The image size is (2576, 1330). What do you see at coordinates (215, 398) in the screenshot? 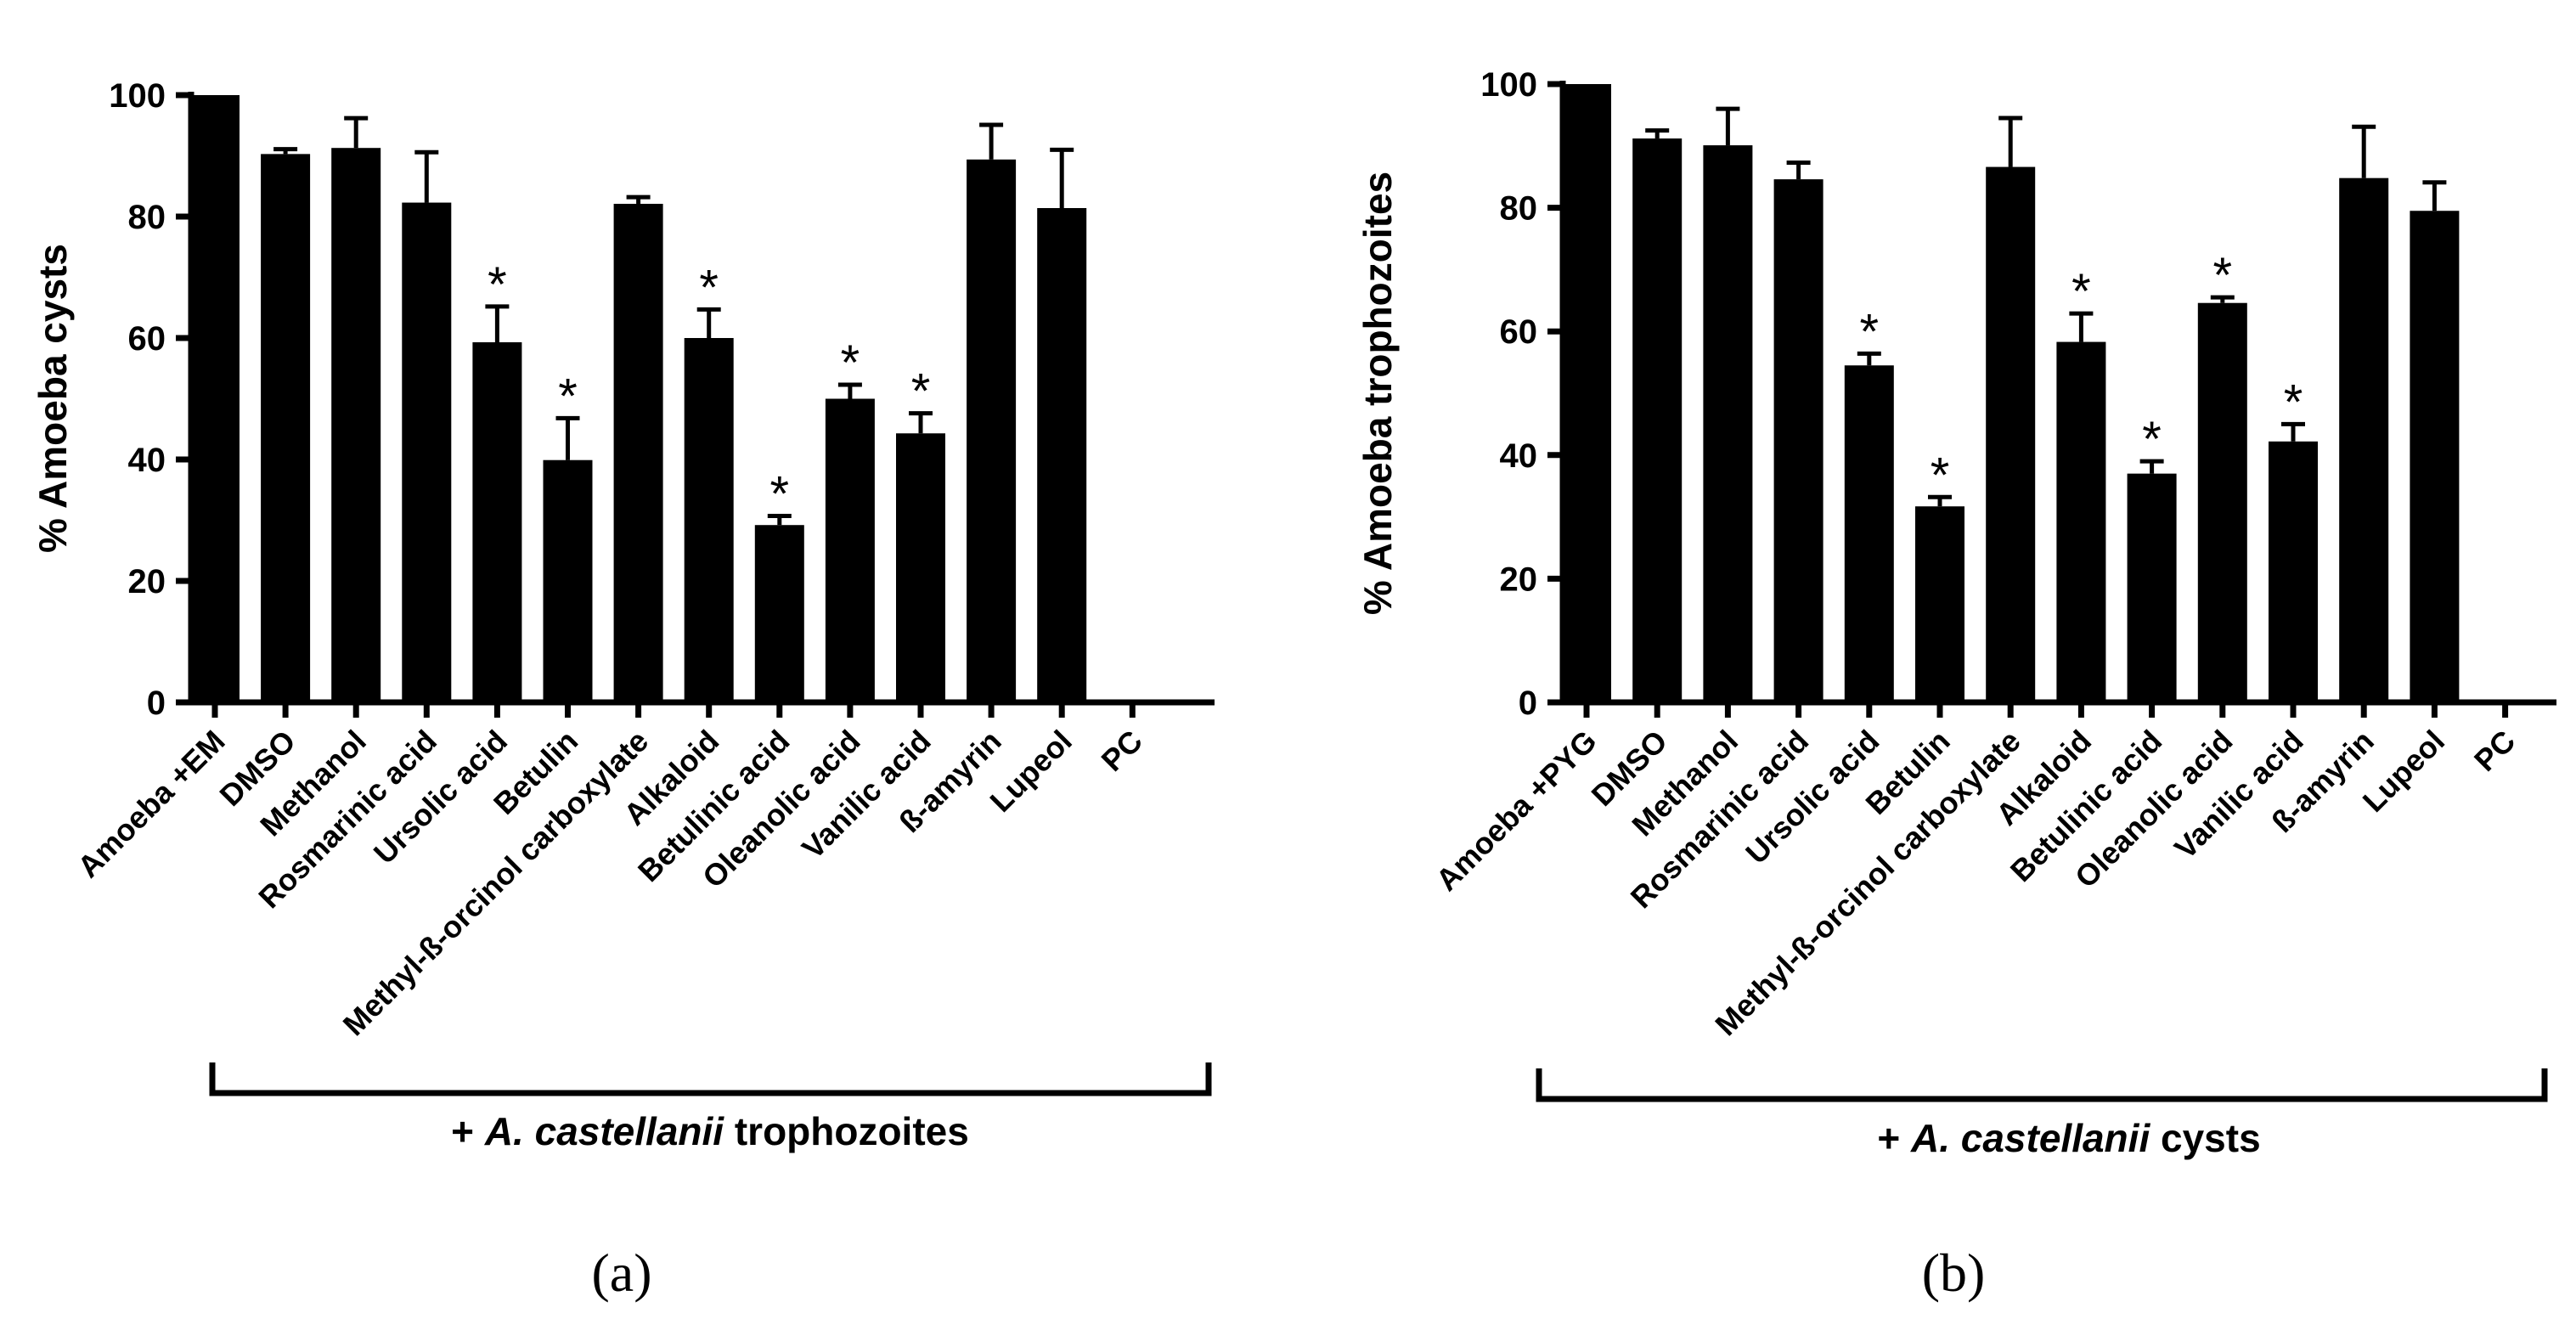
I see `bar-amoeba-em` at bounding box center [215, 398].